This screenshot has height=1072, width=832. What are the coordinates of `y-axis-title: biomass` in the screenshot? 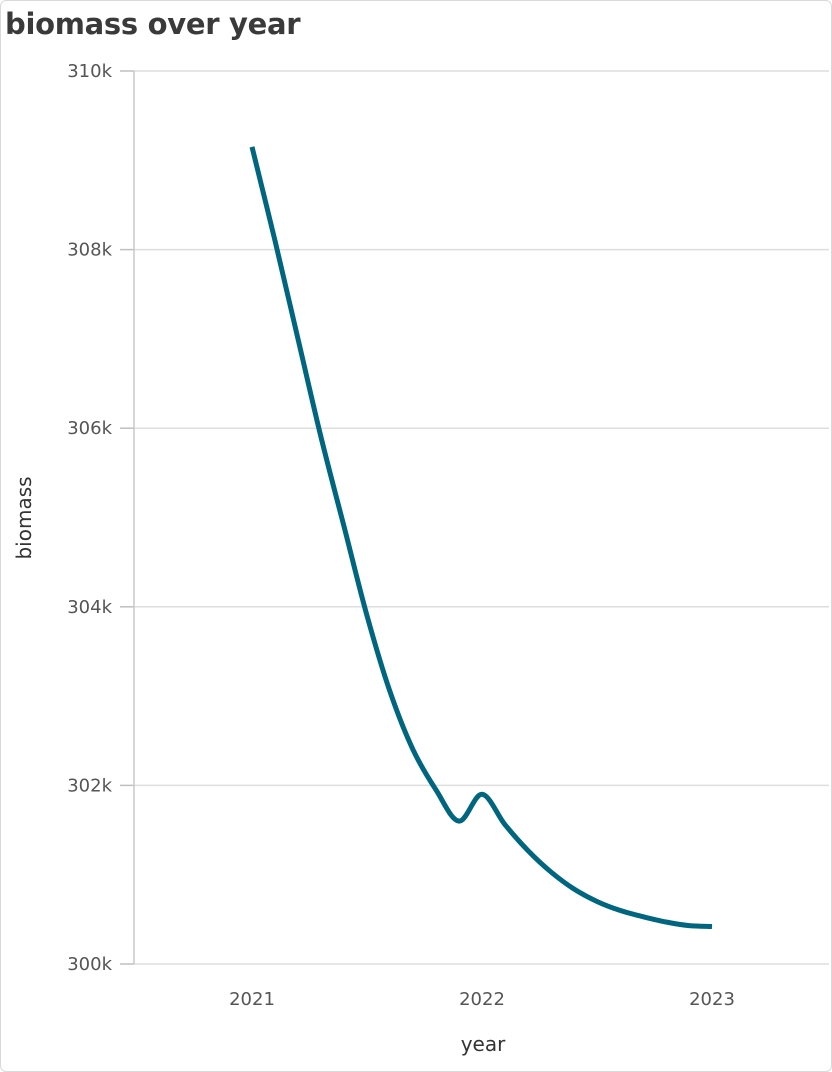 It's located at (24, 517).